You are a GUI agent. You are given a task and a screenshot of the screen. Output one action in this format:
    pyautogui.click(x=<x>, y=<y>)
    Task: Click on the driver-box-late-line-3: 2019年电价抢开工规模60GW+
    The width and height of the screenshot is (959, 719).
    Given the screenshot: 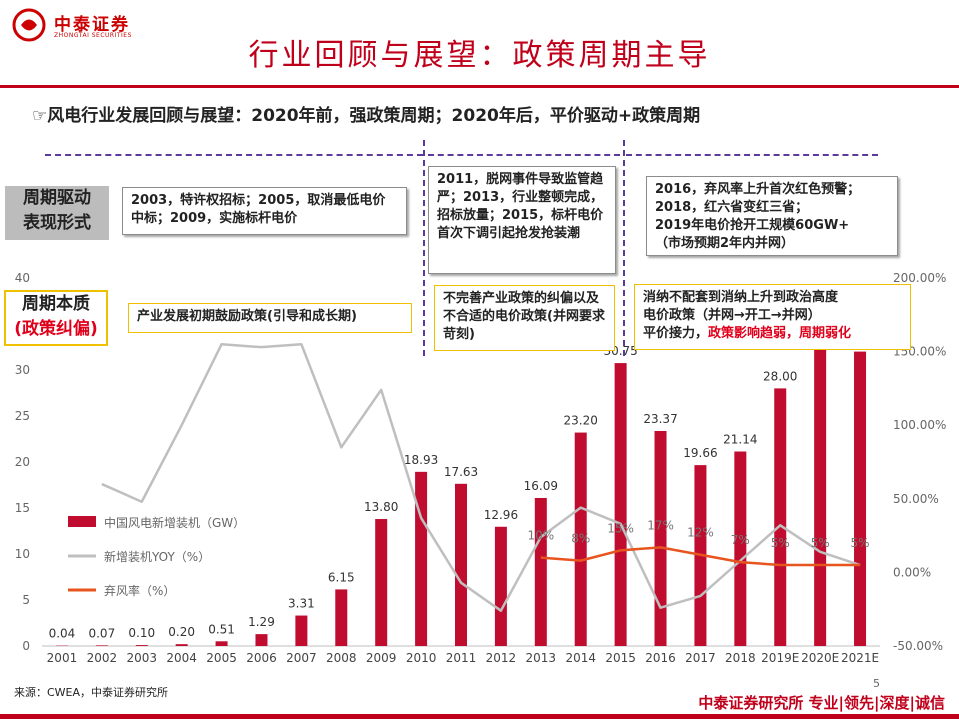 What is the action you would take?
    pyautogui.click(x=752, y=225)
    